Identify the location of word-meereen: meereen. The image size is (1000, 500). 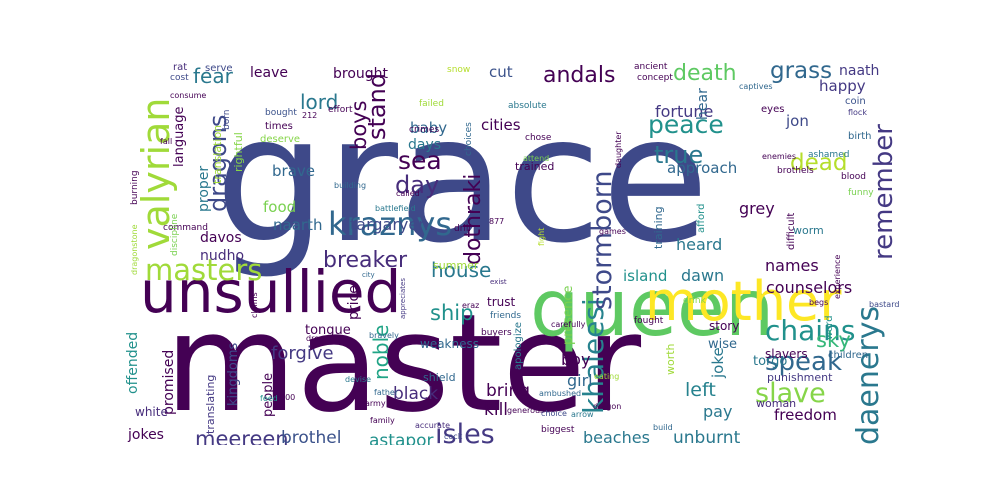
(242, 436).